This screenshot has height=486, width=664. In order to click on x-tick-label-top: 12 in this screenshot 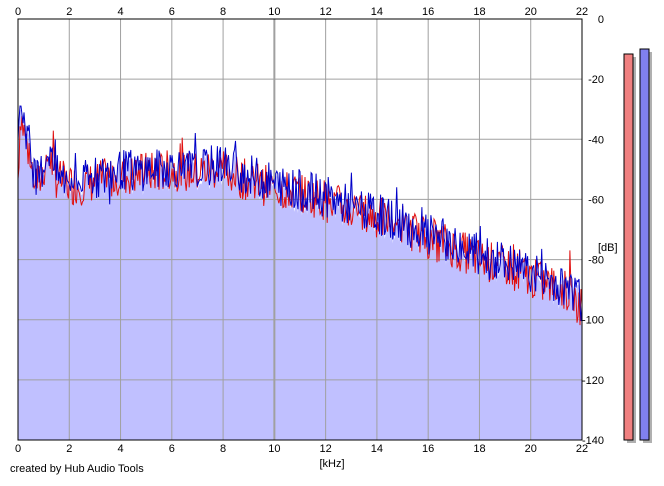, I will do `click(326, 12)`.